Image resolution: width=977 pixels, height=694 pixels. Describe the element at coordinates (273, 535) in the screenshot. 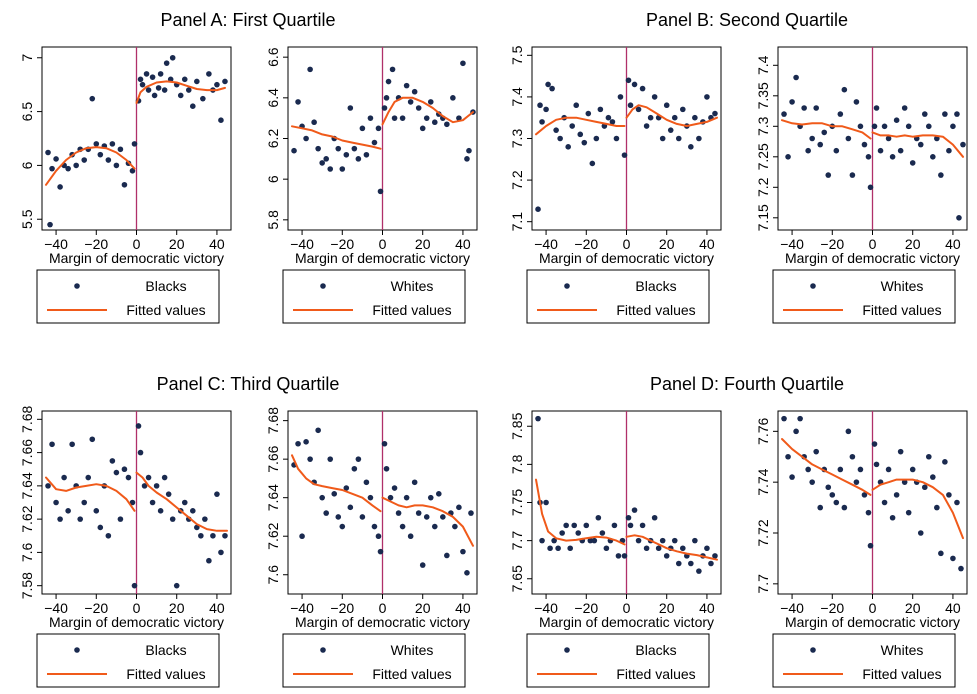

I see `y-tick-label: 7.62` at that location.